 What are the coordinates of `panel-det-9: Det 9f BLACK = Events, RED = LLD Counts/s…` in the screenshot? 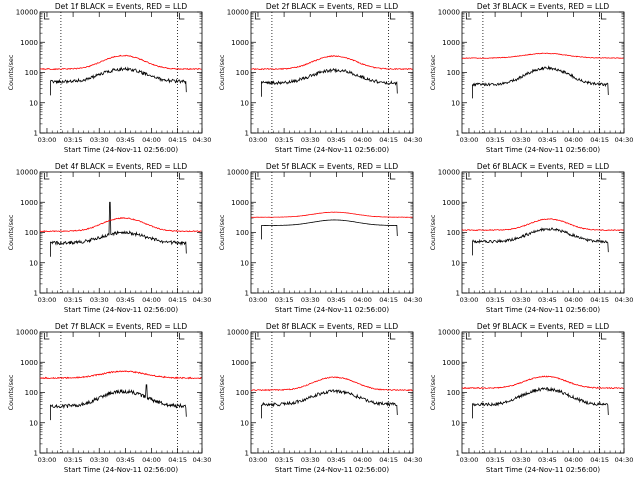 It's located at (531, 398).